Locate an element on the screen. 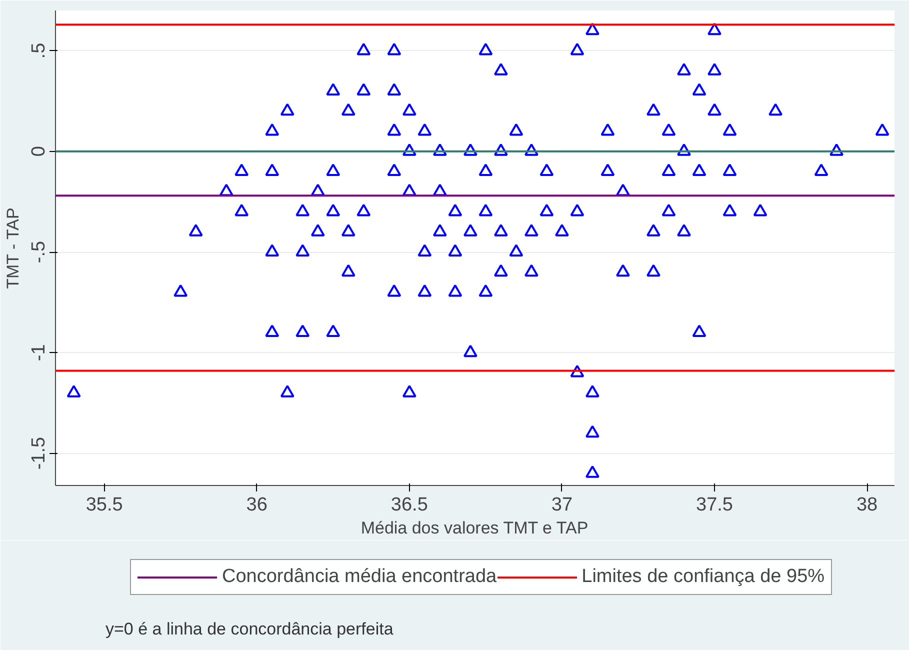  x-tick-label: 36 is located at coordinates (257, 505).